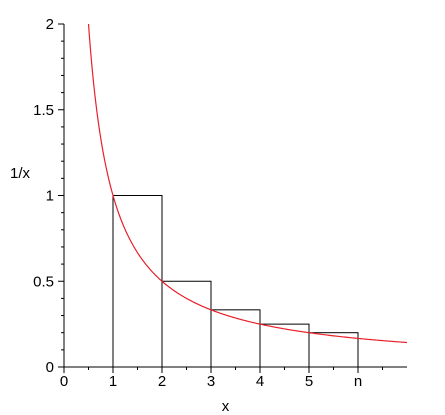  I want to click on x-tick-label-6: 5, so click(309, 381).